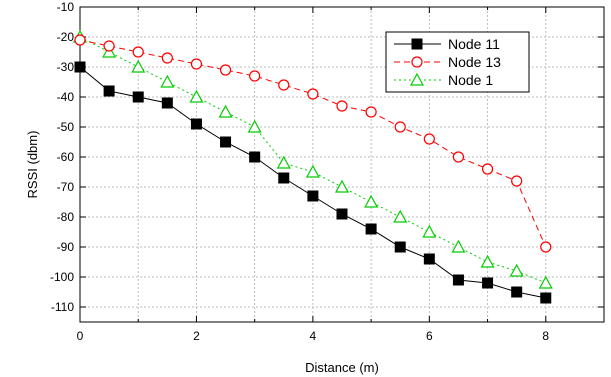  Describe the element at coordinates (313, 336) in the screenshot. I see `x-tick-label: 4` at that location.